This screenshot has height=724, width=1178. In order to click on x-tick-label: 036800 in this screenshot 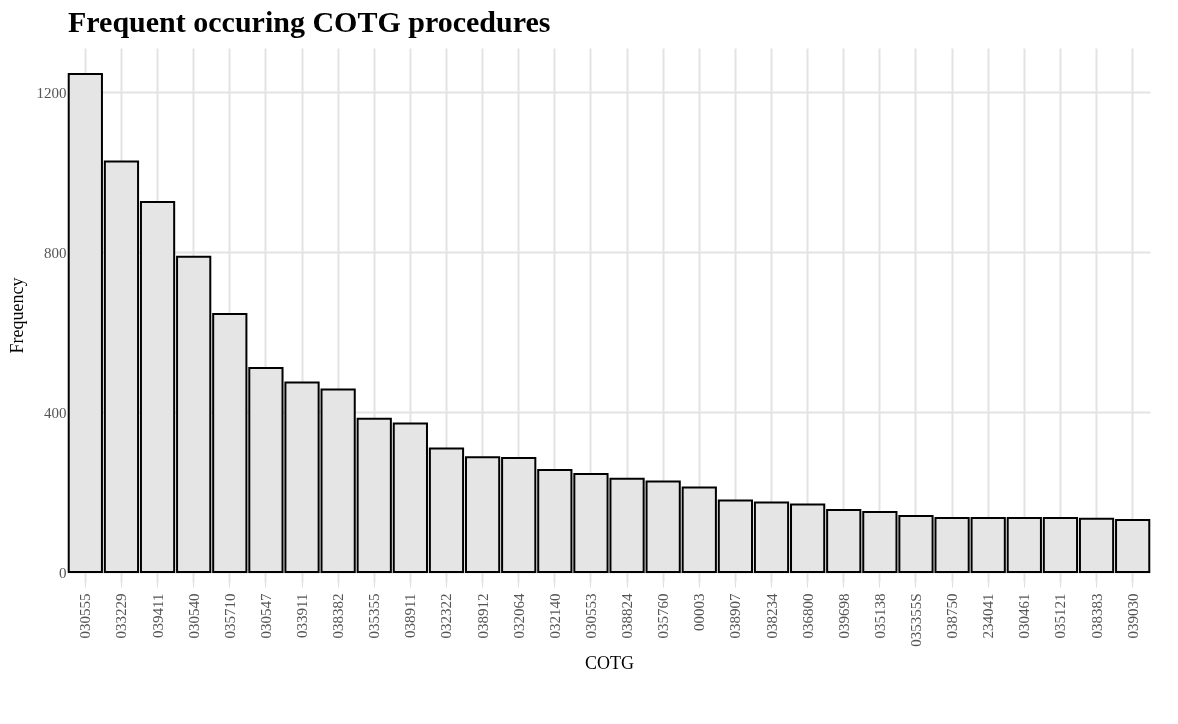, I will do `click(807, 616)`.